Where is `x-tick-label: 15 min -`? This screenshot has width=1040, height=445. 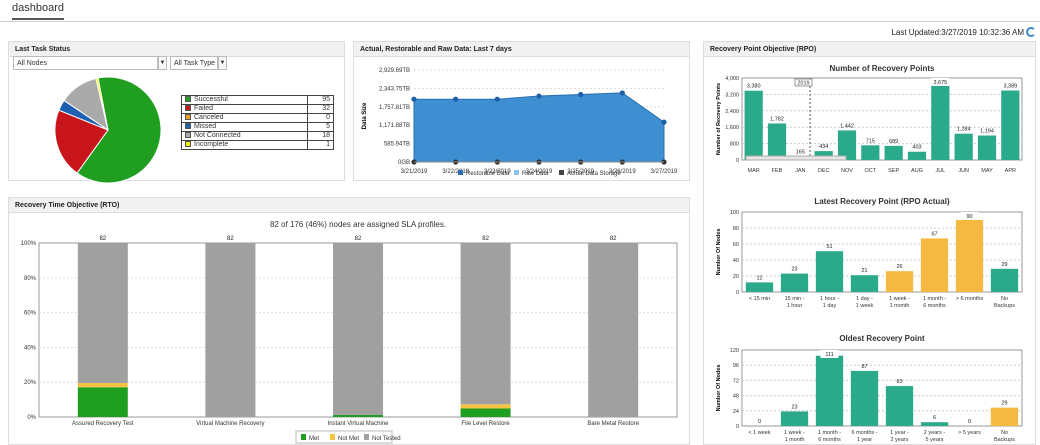 x-tick-label: 15 min - is located at coordinates (795, 299).